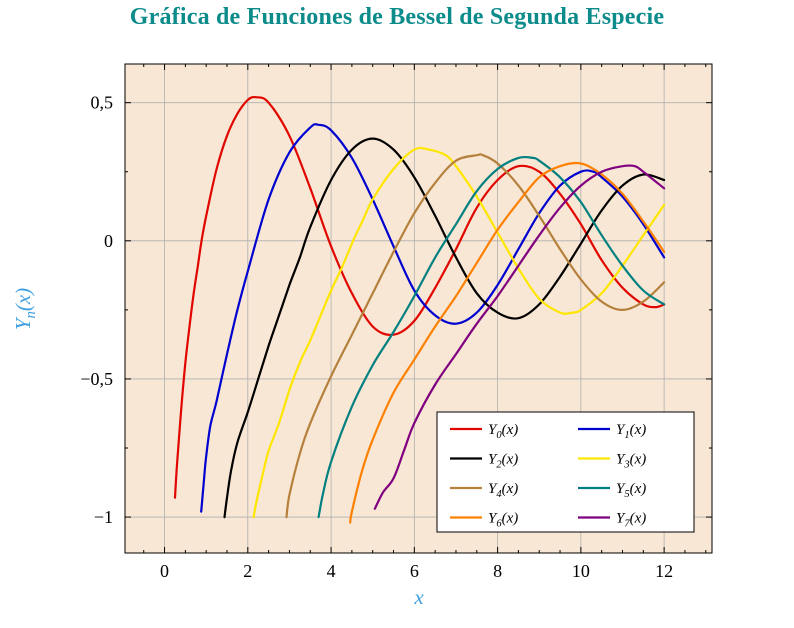 This screenshot has height=628, width=794. What do you see at coordinates (497, 571) in the screenshot?
I see `x-tick-label: 8` at bounding box center [497, 571].